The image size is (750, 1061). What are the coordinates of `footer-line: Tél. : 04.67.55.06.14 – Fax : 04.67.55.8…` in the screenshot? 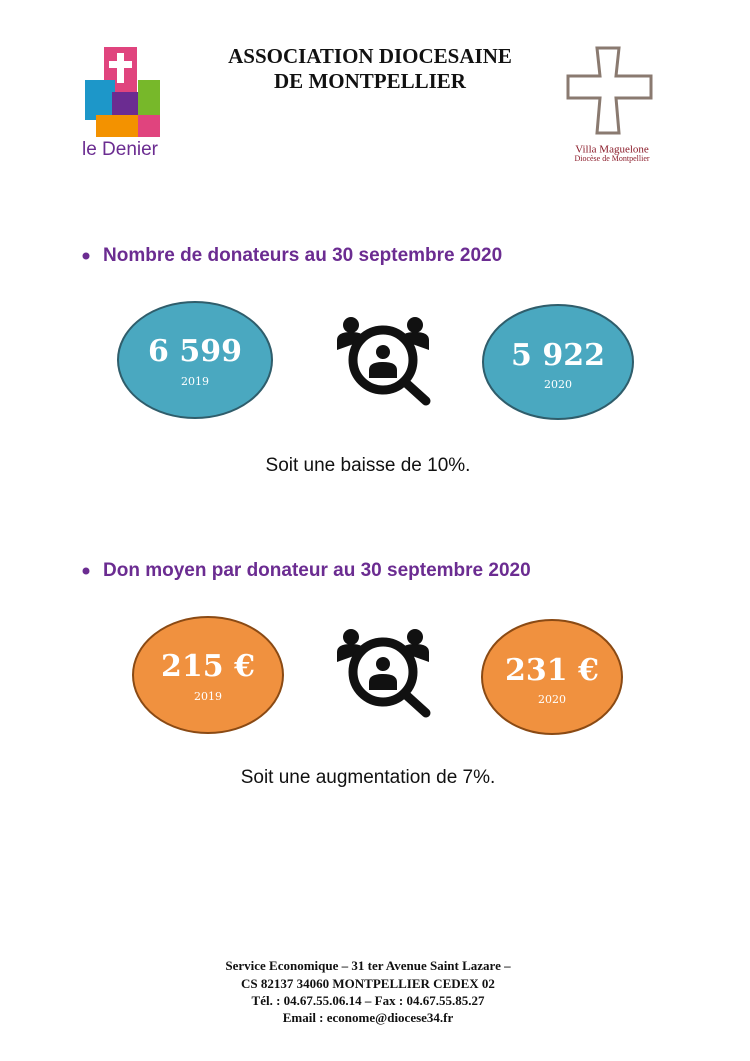 It's located at (368, 1000).